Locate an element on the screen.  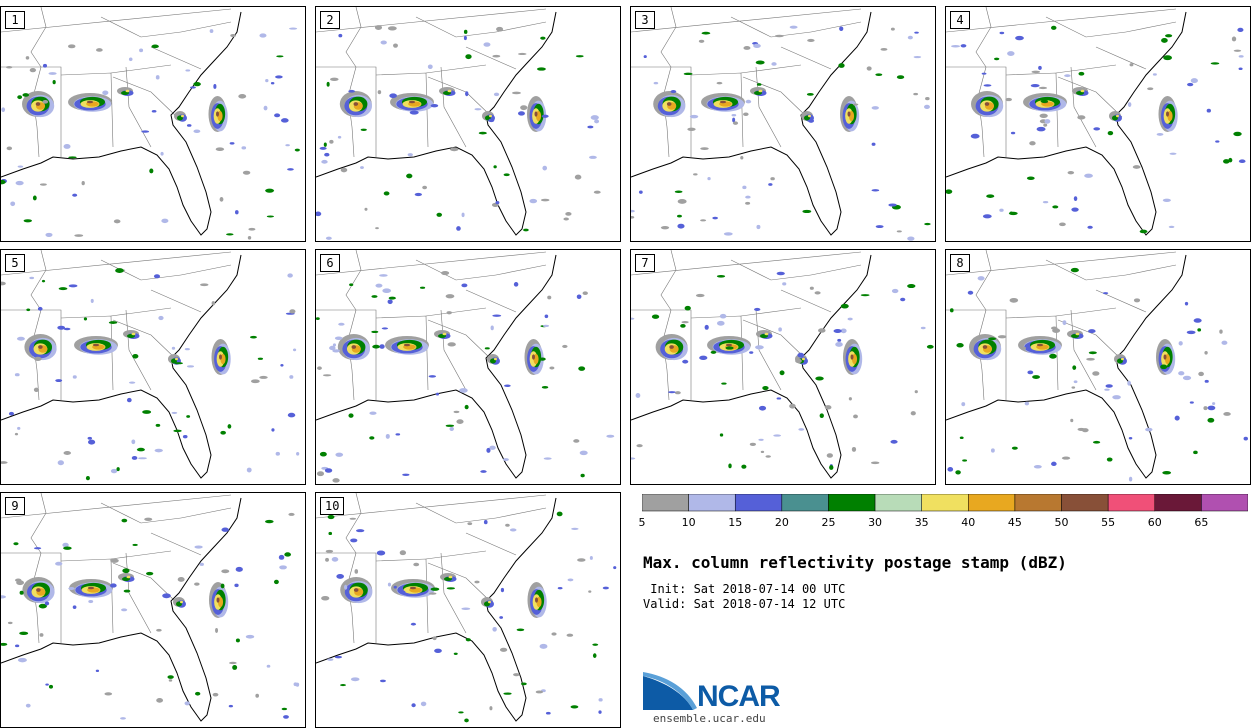
colorbar-segment is located at coordinates (1178, 503).